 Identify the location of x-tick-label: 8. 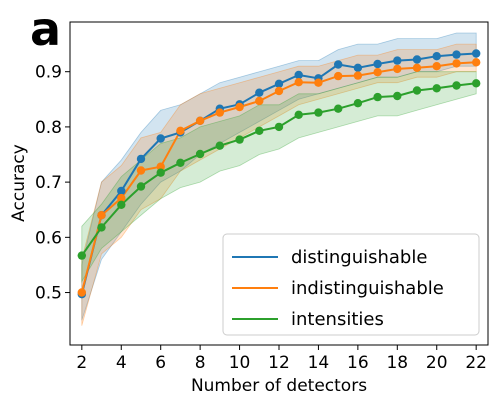
(200, 363).